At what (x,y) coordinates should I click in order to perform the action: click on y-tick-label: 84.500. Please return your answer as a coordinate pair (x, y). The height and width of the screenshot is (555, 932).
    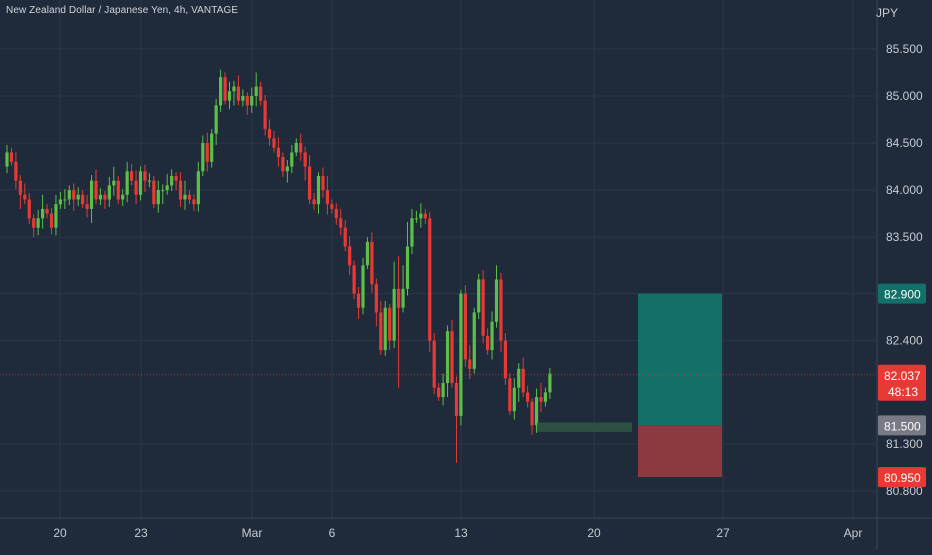
    Looking at the image, I should click on (904, 143).